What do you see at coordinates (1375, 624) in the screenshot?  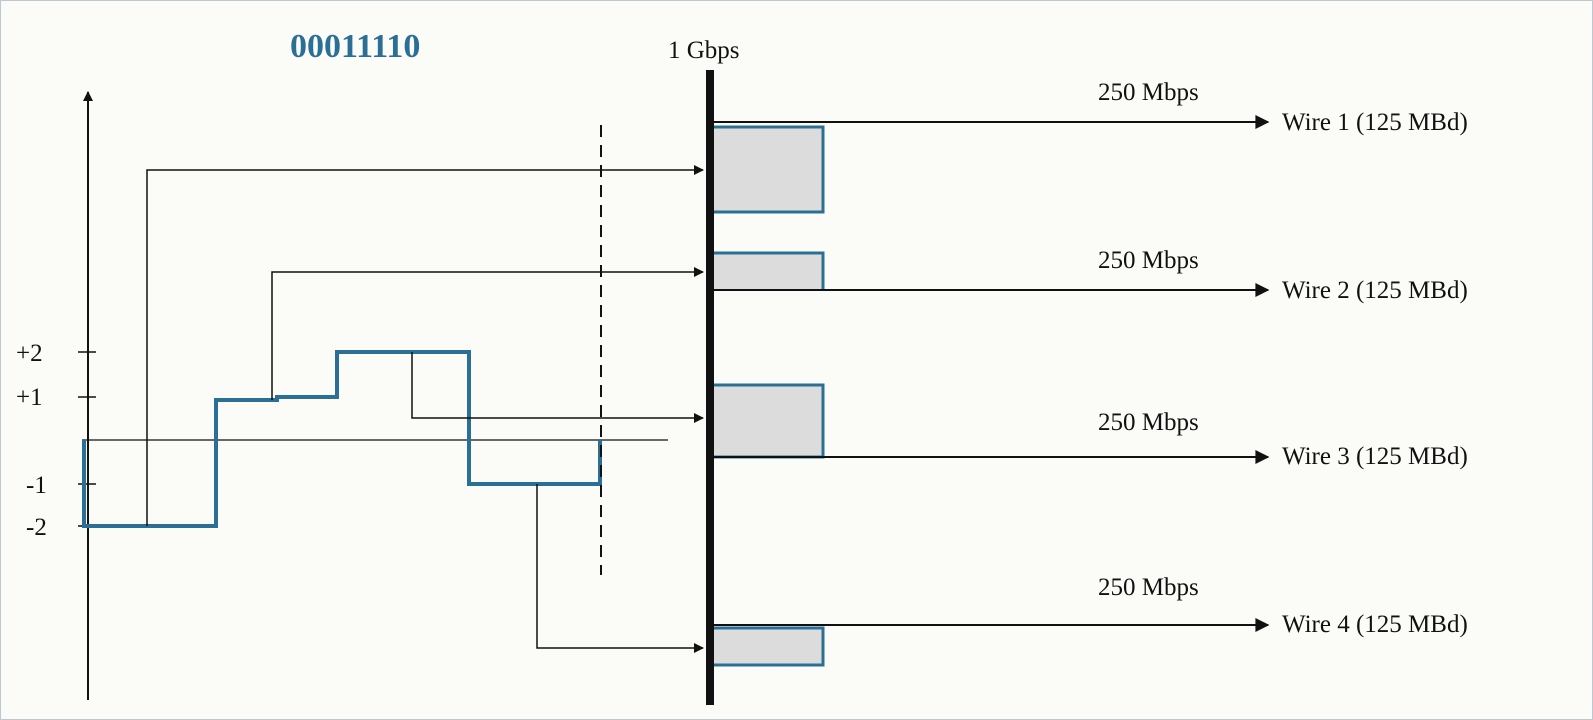 I see `wire-4-label: Wire 4 (125 MBd)` at bounding box center [1375, 624].